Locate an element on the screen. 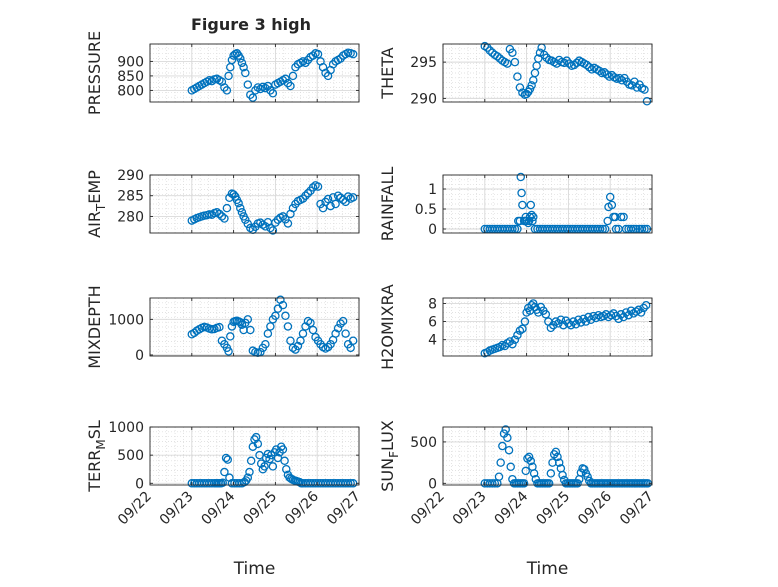 The width and height of the screenshot is (778, 587). y-tick-label: 0 is located at coordinates (432, 230).